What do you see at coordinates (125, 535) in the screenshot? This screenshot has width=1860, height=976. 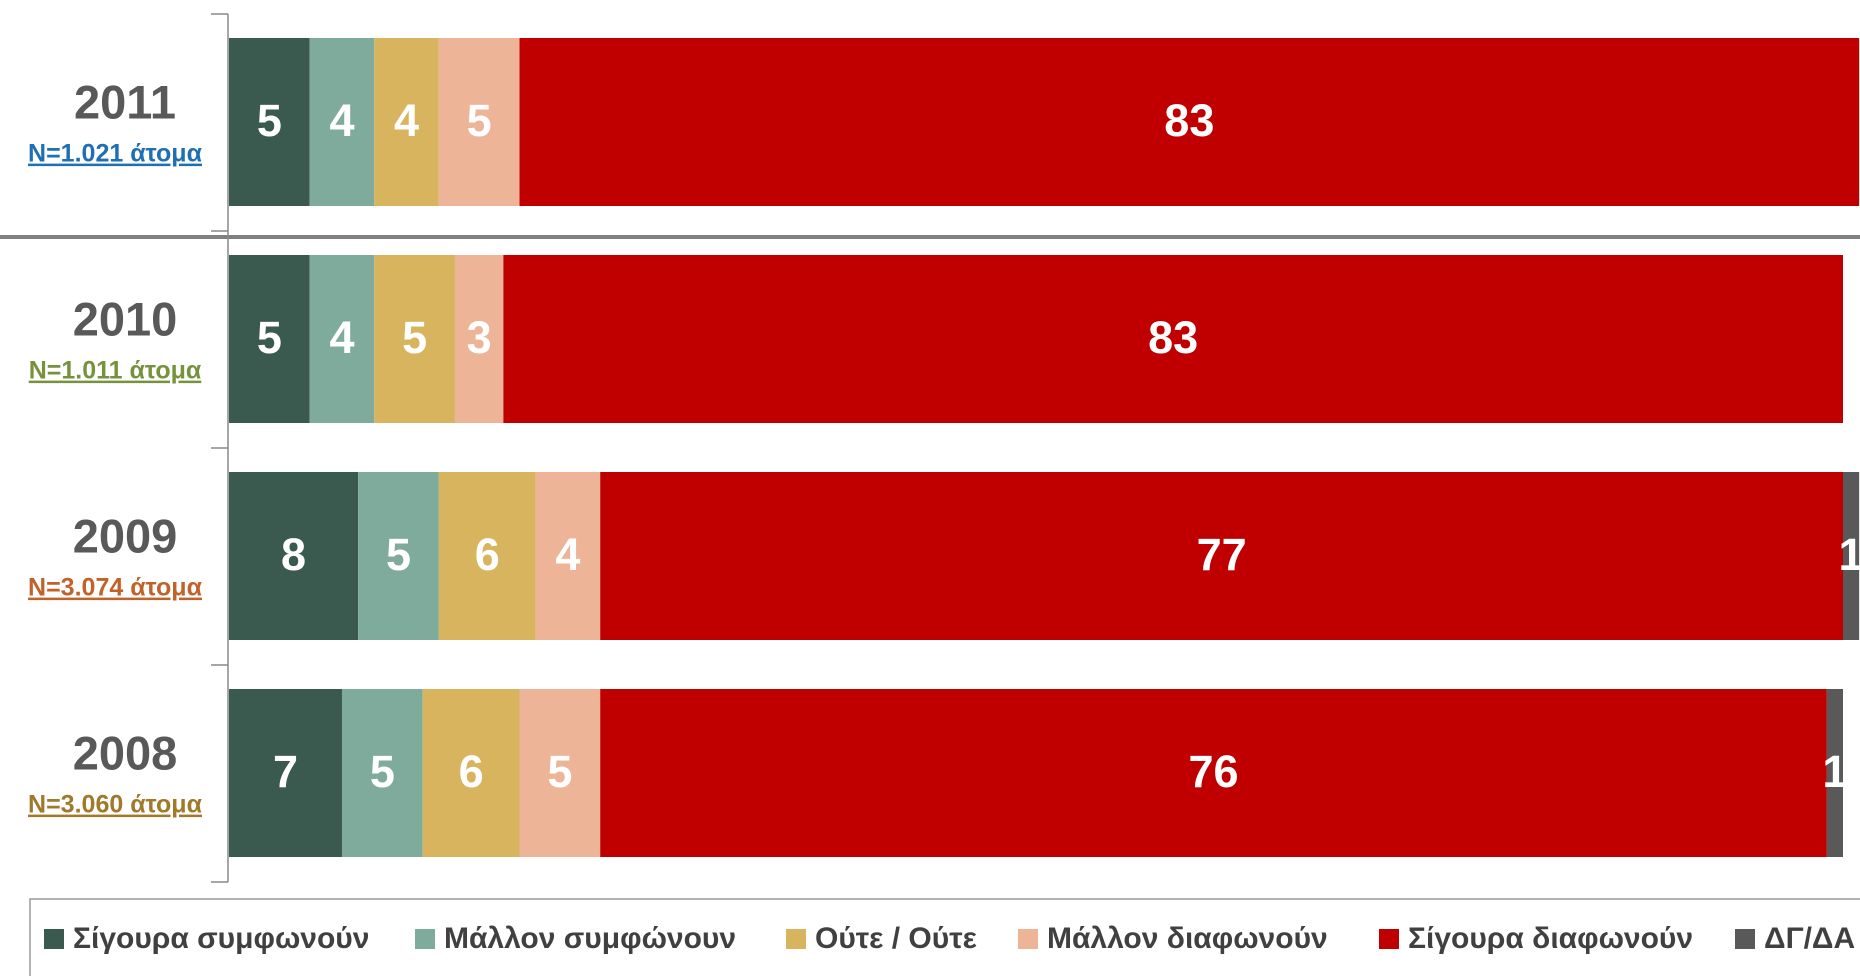 I see `category-label: 2009` at bounding box center [125, 535].